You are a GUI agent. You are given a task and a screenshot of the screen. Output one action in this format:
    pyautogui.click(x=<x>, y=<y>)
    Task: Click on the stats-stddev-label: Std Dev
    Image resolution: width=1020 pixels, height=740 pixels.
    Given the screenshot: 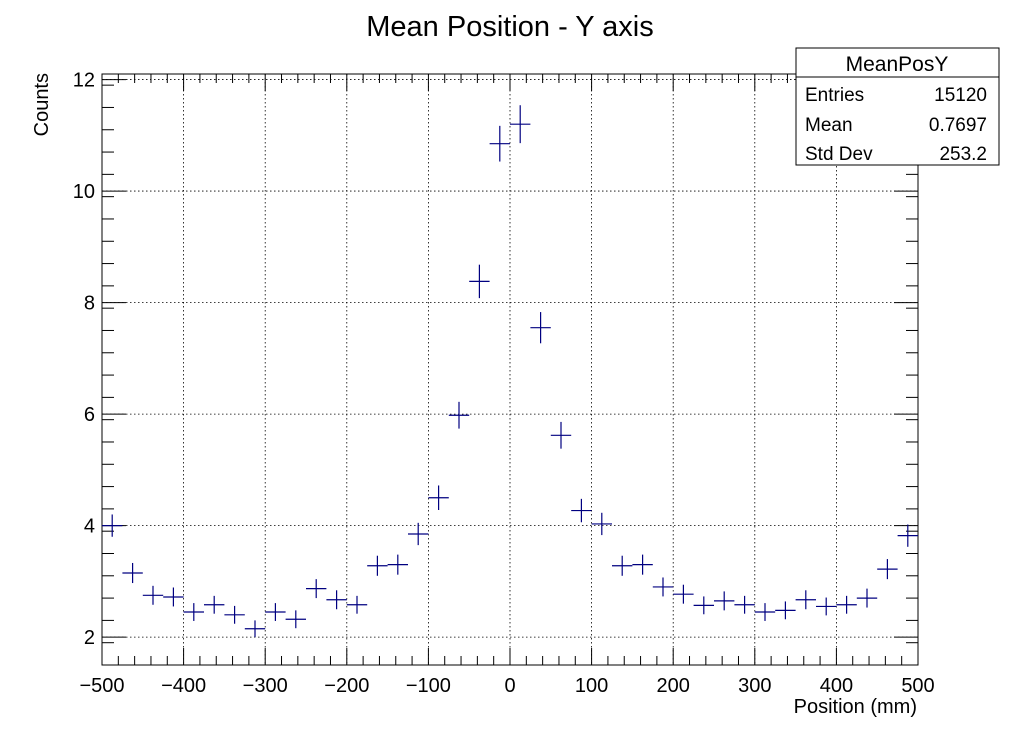 What is the action you would take?
    pyautogui.click(x=839, y=154)
    